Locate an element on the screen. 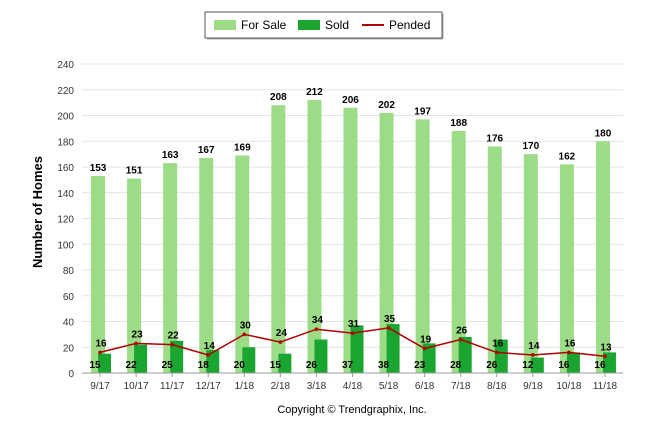 The height and width of the screenshot is (434, 646). label-sold: 38 is located at coordinates (384, 365).